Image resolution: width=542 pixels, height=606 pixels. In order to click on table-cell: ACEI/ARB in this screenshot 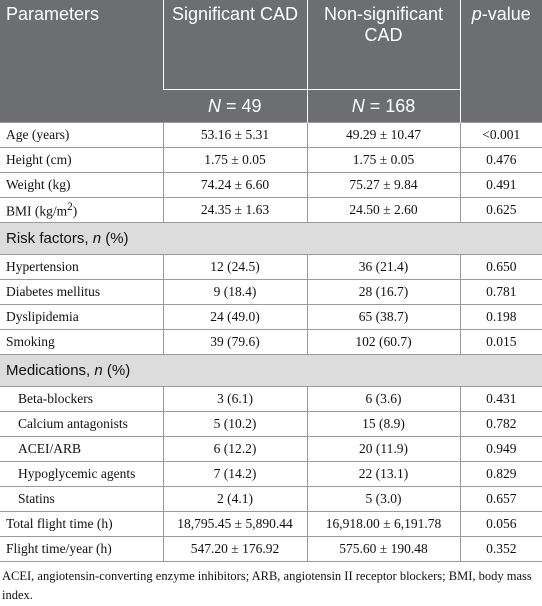, I will do `click(82, 449)`.